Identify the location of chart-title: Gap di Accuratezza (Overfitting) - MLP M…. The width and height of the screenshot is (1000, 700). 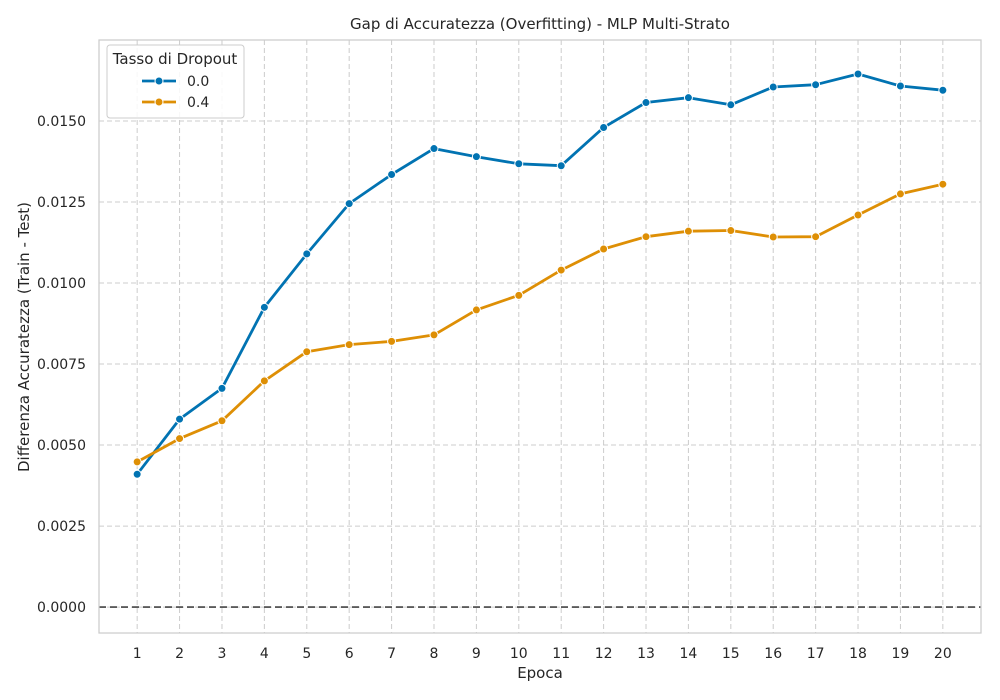
(540, 24).